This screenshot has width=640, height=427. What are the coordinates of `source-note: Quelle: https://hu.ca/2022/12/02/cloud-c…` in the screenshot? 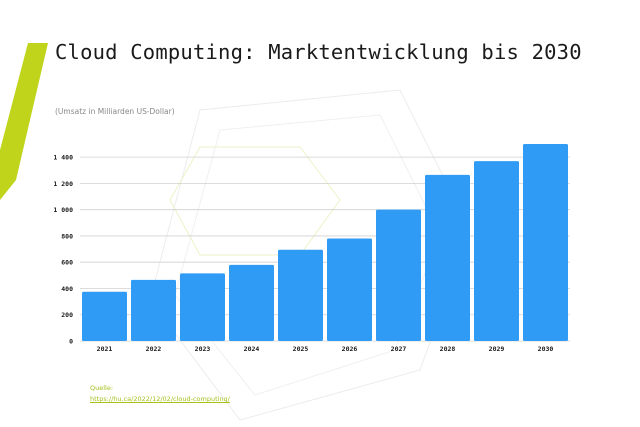 It's located at (160, 394).